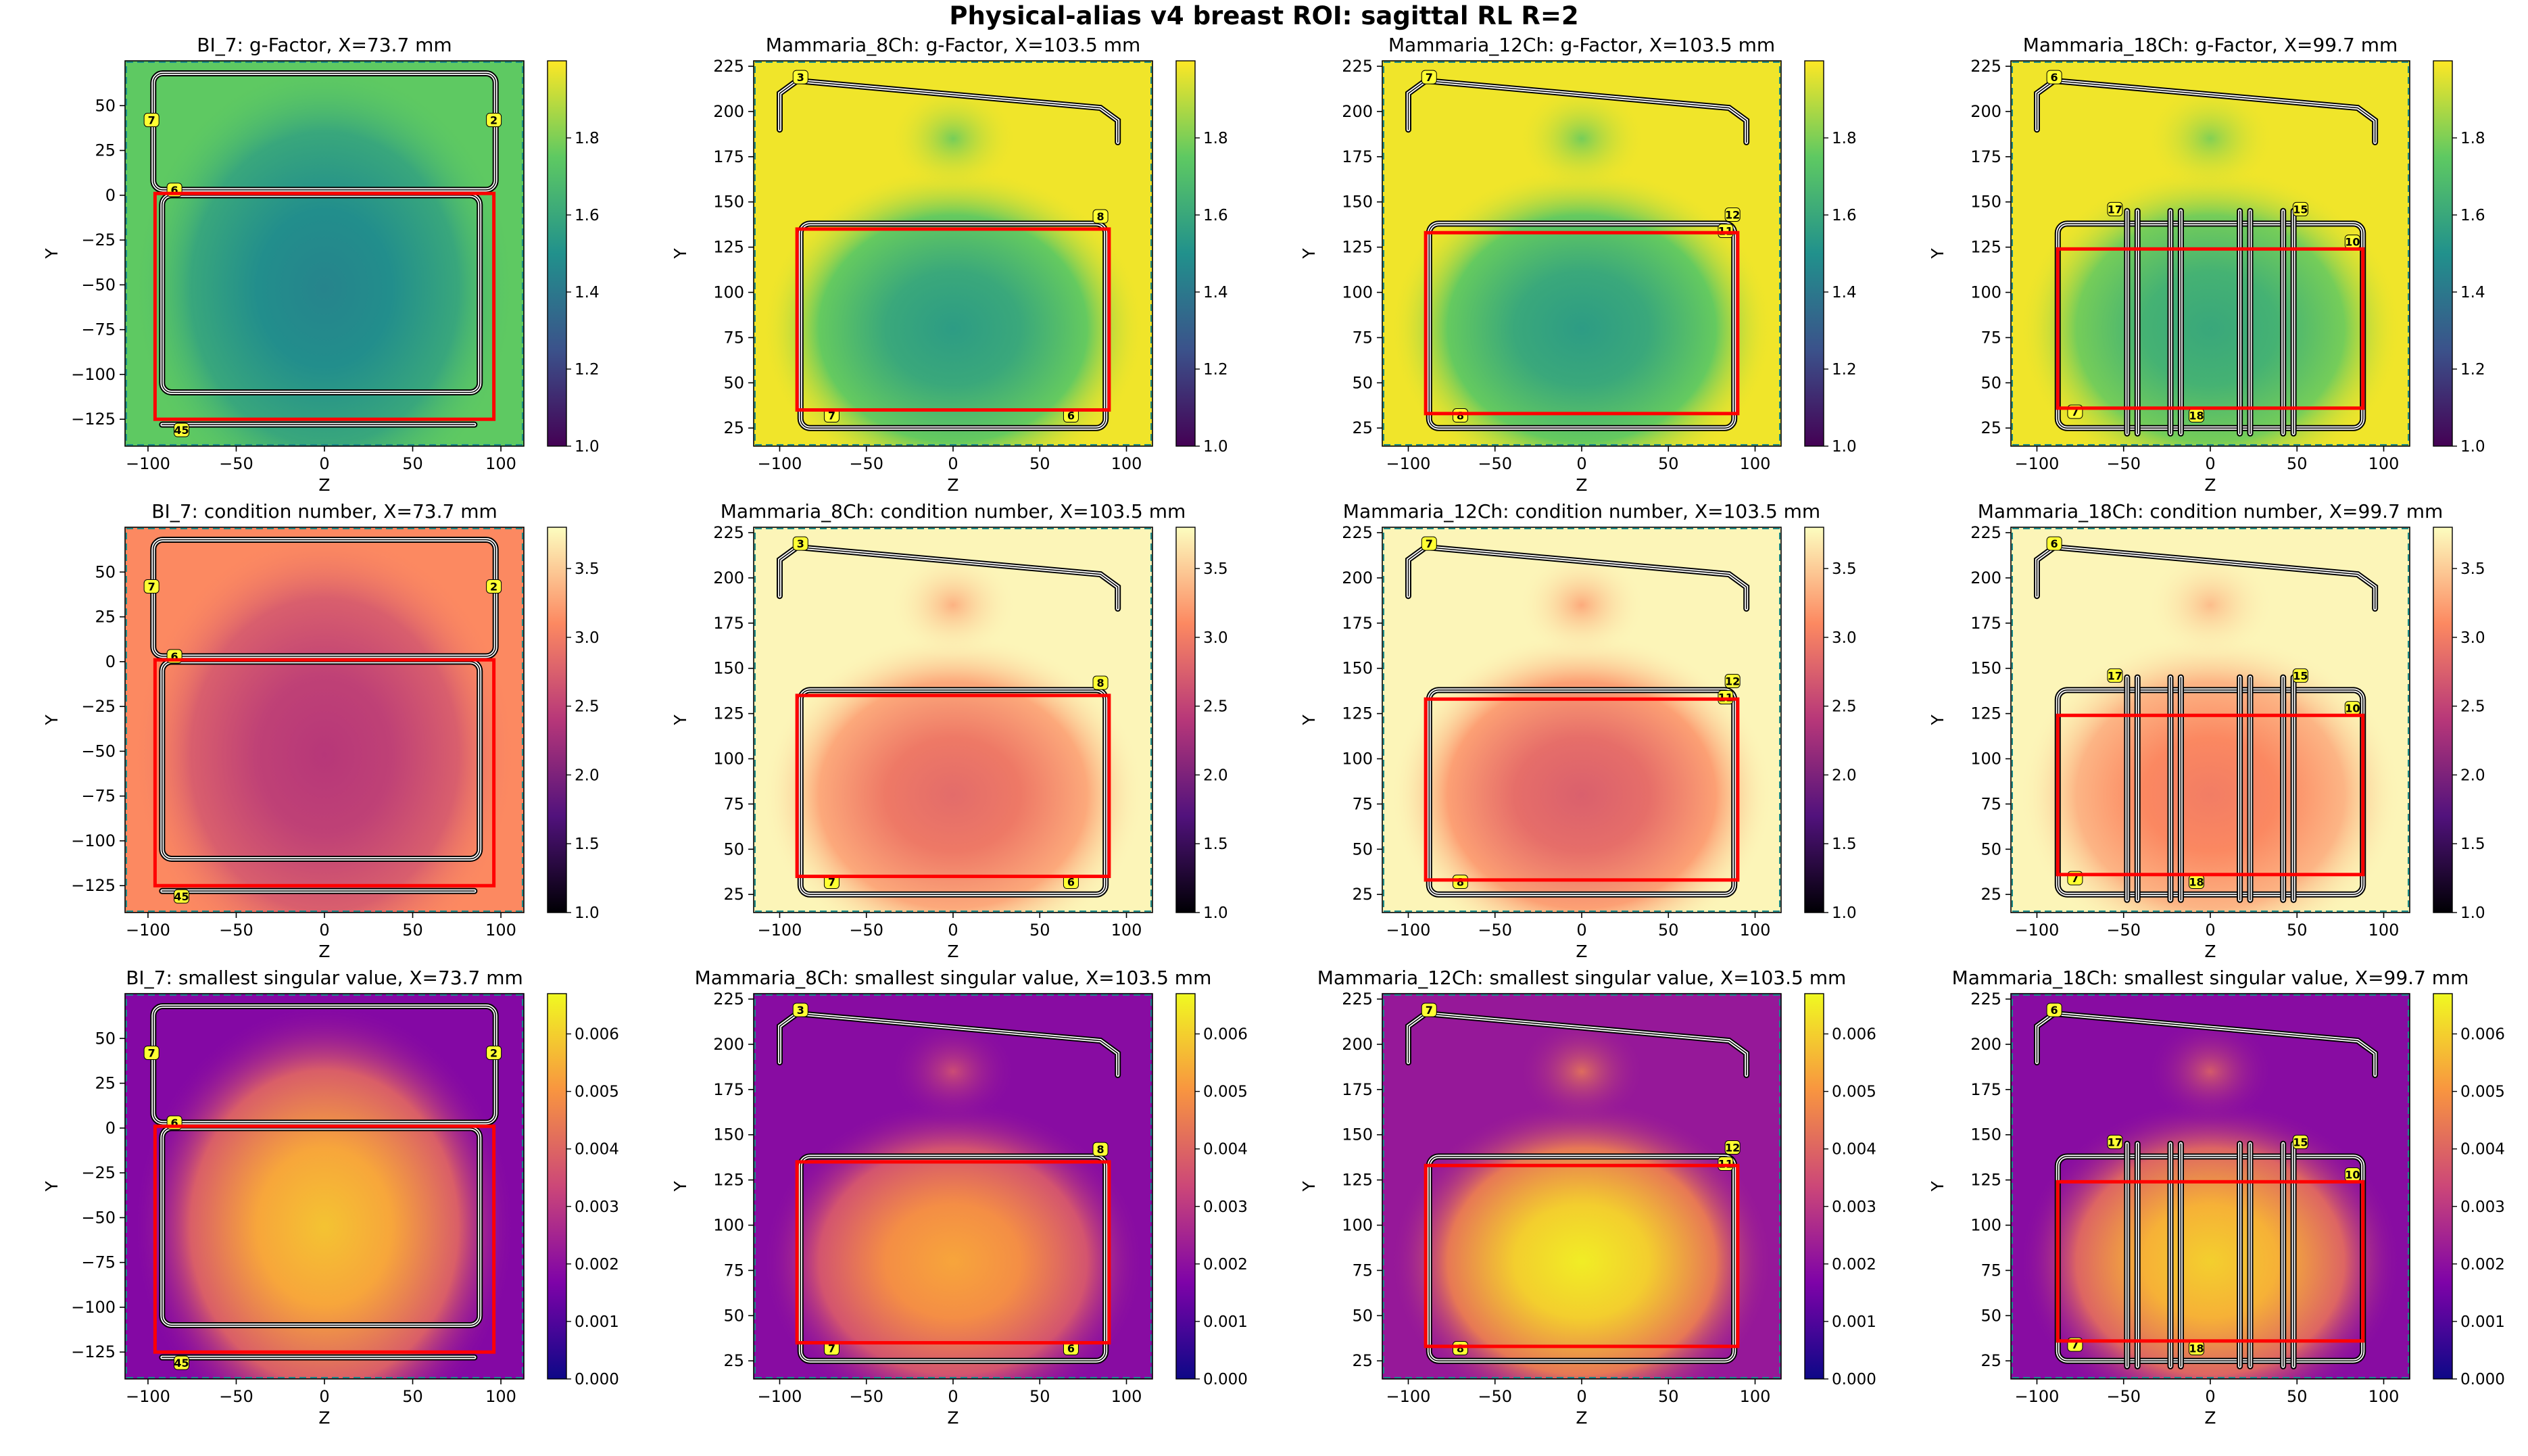 Image resolution: width=2528 pixels, height=1456 pixels. Describe the element at coordinates (2075, 878) in the screenshot. I see `channel-label-text: 7` at that location.